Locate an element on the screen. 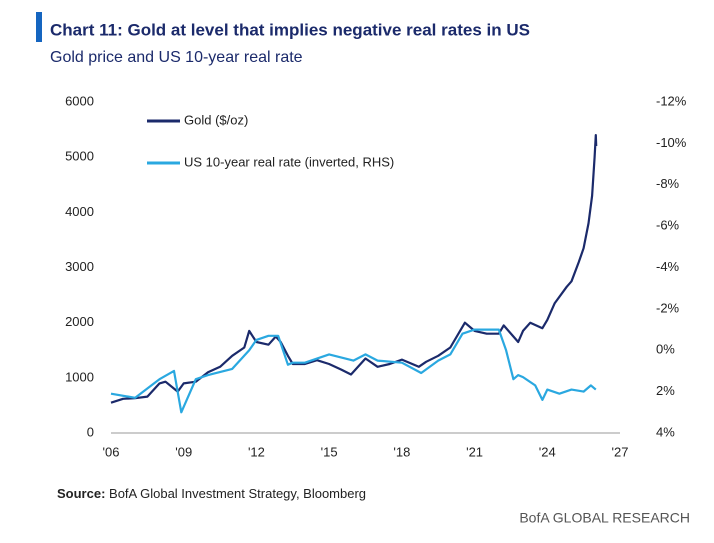 The image size is (714, 543). y2-tick-label: 2% is located at coordinates (665, 390).